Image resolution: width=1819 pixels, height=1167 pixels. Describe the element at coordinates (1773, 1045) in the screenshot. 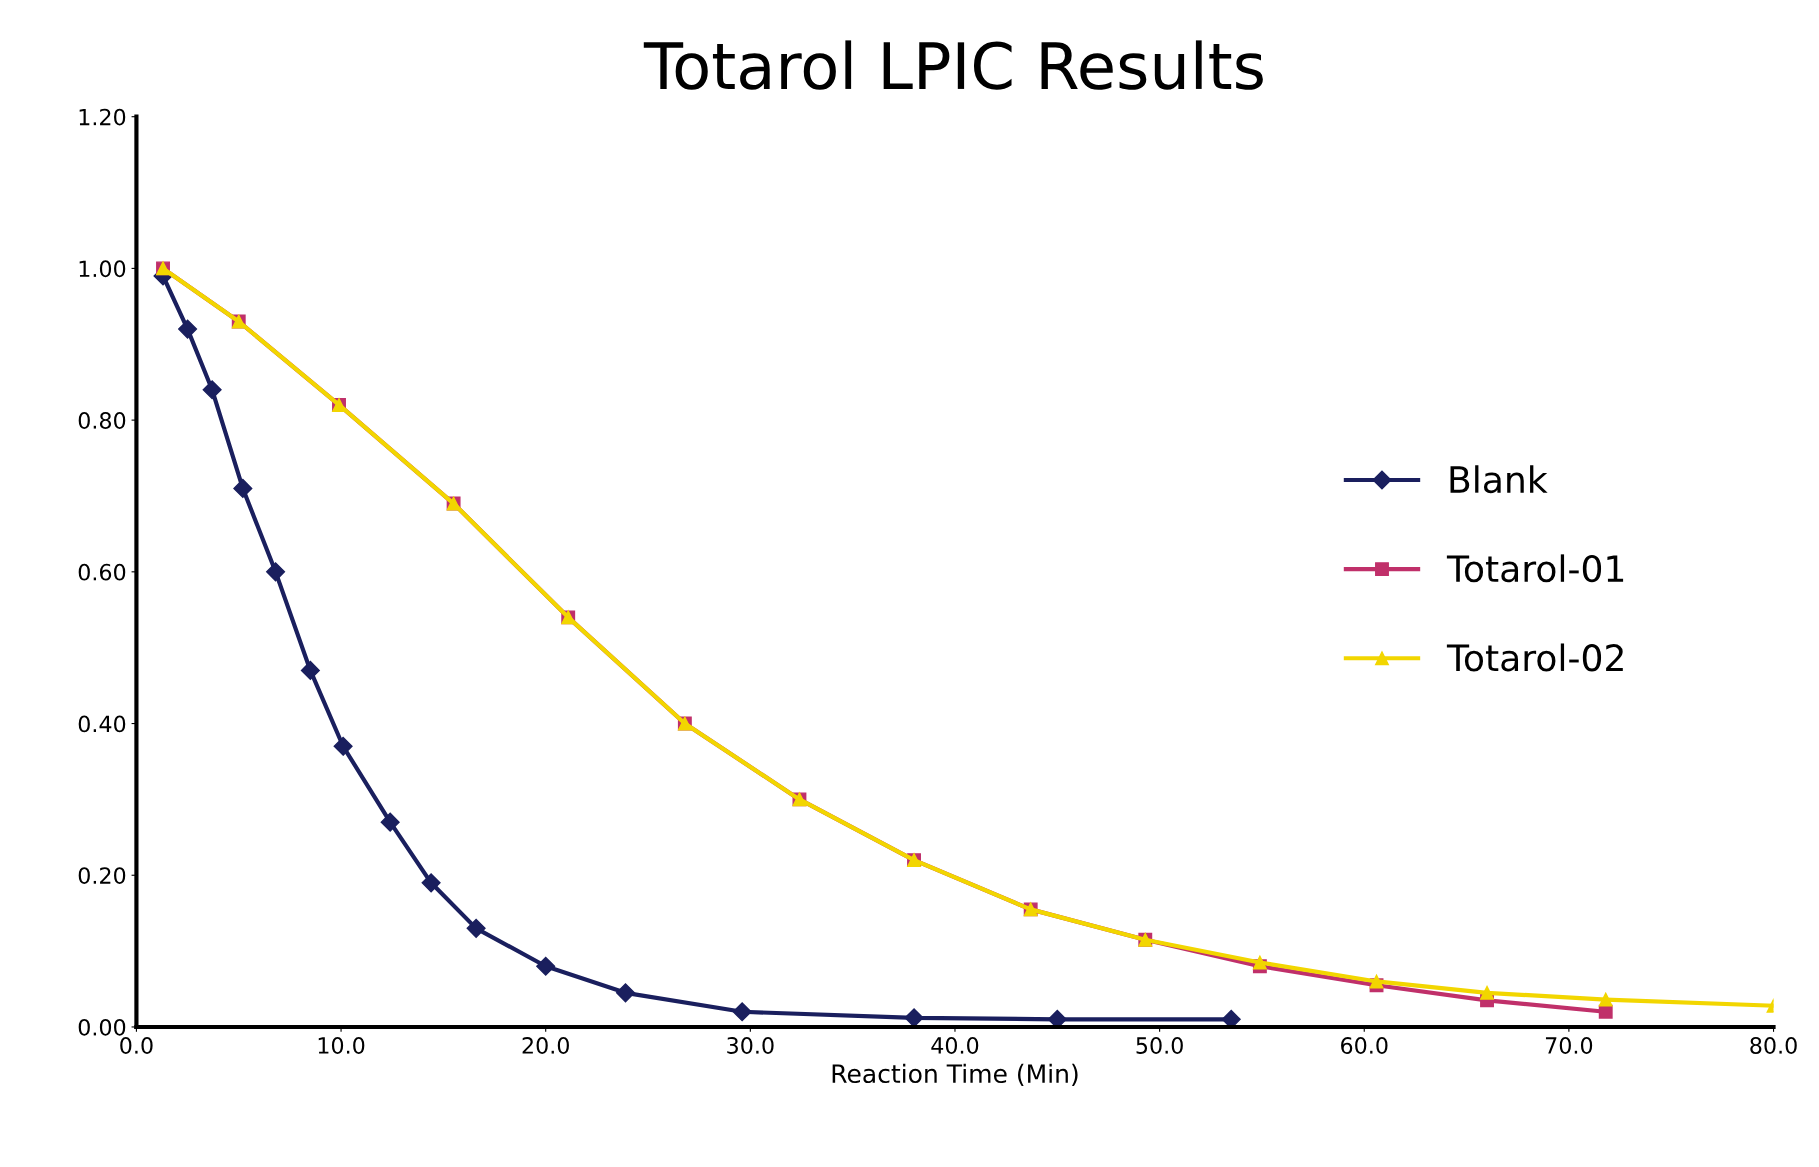

I see `x-tick-label: 80.0` at that location.